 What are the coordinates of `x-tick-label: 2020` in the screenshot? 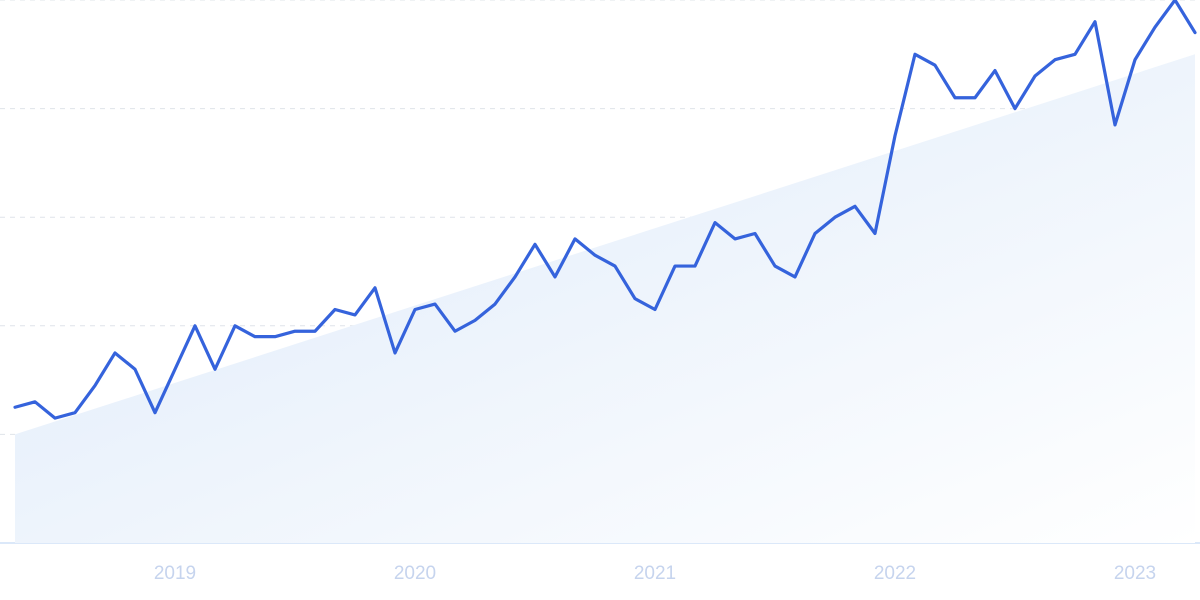 It's located at (415, 573).